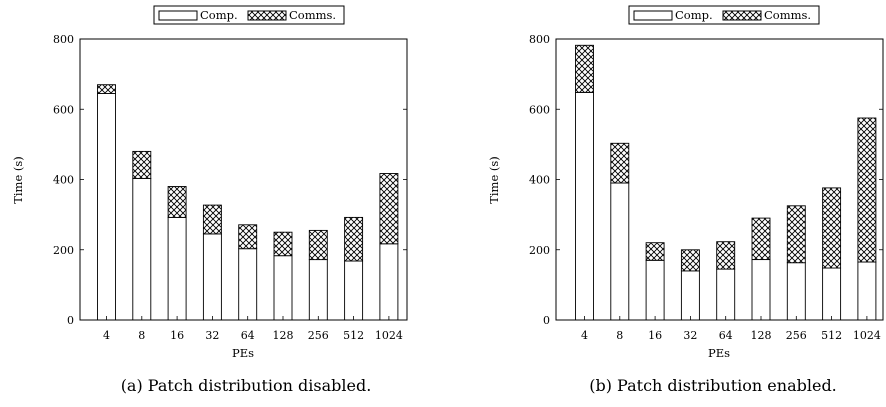  Describe the element at coordinates (243, 353) in the screenshot. I see `x-axis-title-a: PEs` at that location.